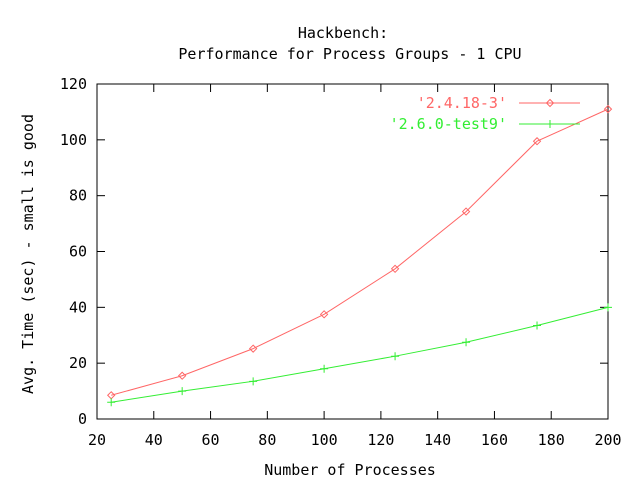 This screenshot has height=484, width=644. I want to click on legend-item-1: '2.4.18-3', so click(498, 103).